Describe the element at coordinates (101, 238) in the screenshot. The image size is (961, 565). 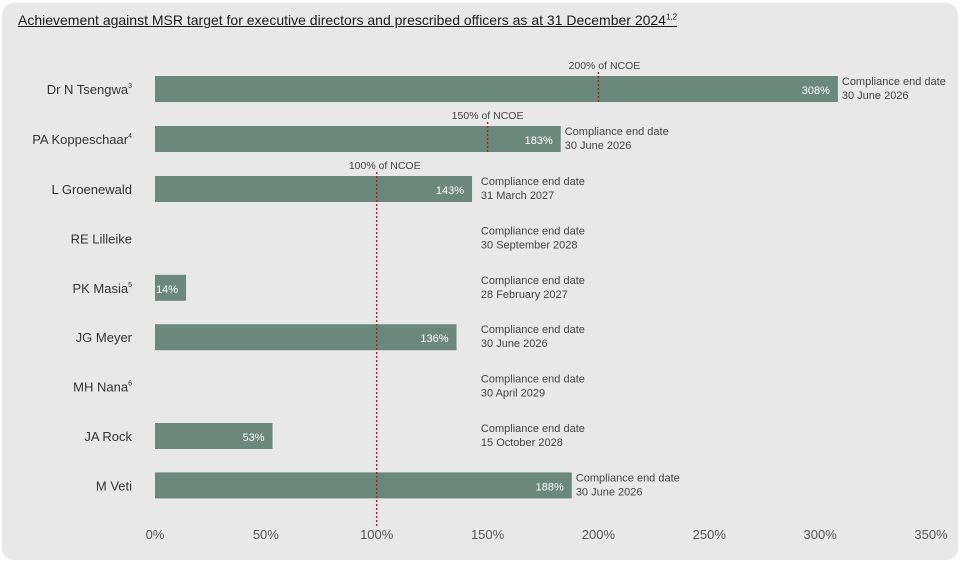
I see `category-label: RE Lilleike` at that location.